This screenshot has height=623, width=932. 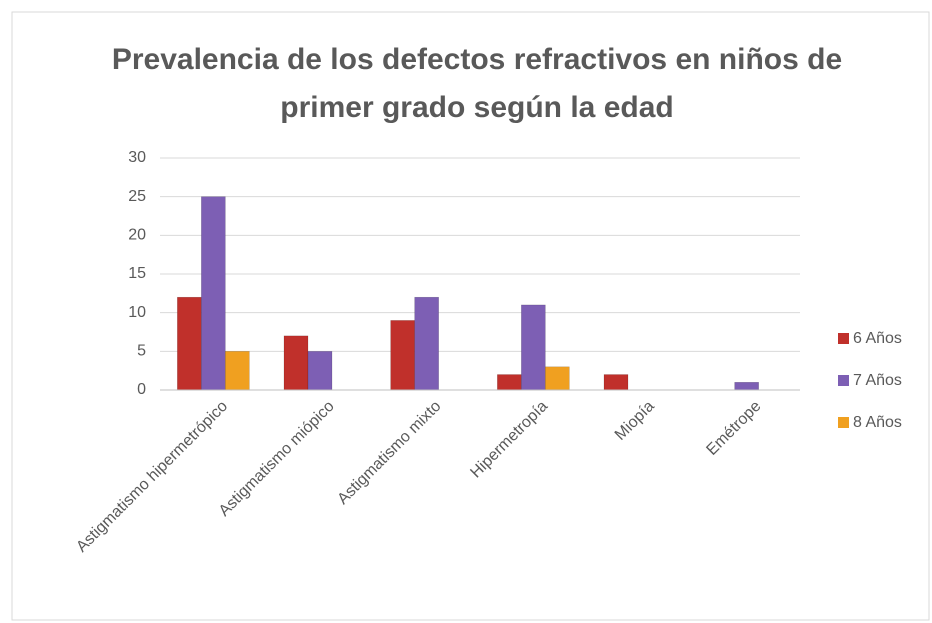 What do you see at coordinates (141, 351) in the screenshot?
I see `y-tick-label: 5` at bounding box center [141, 351].